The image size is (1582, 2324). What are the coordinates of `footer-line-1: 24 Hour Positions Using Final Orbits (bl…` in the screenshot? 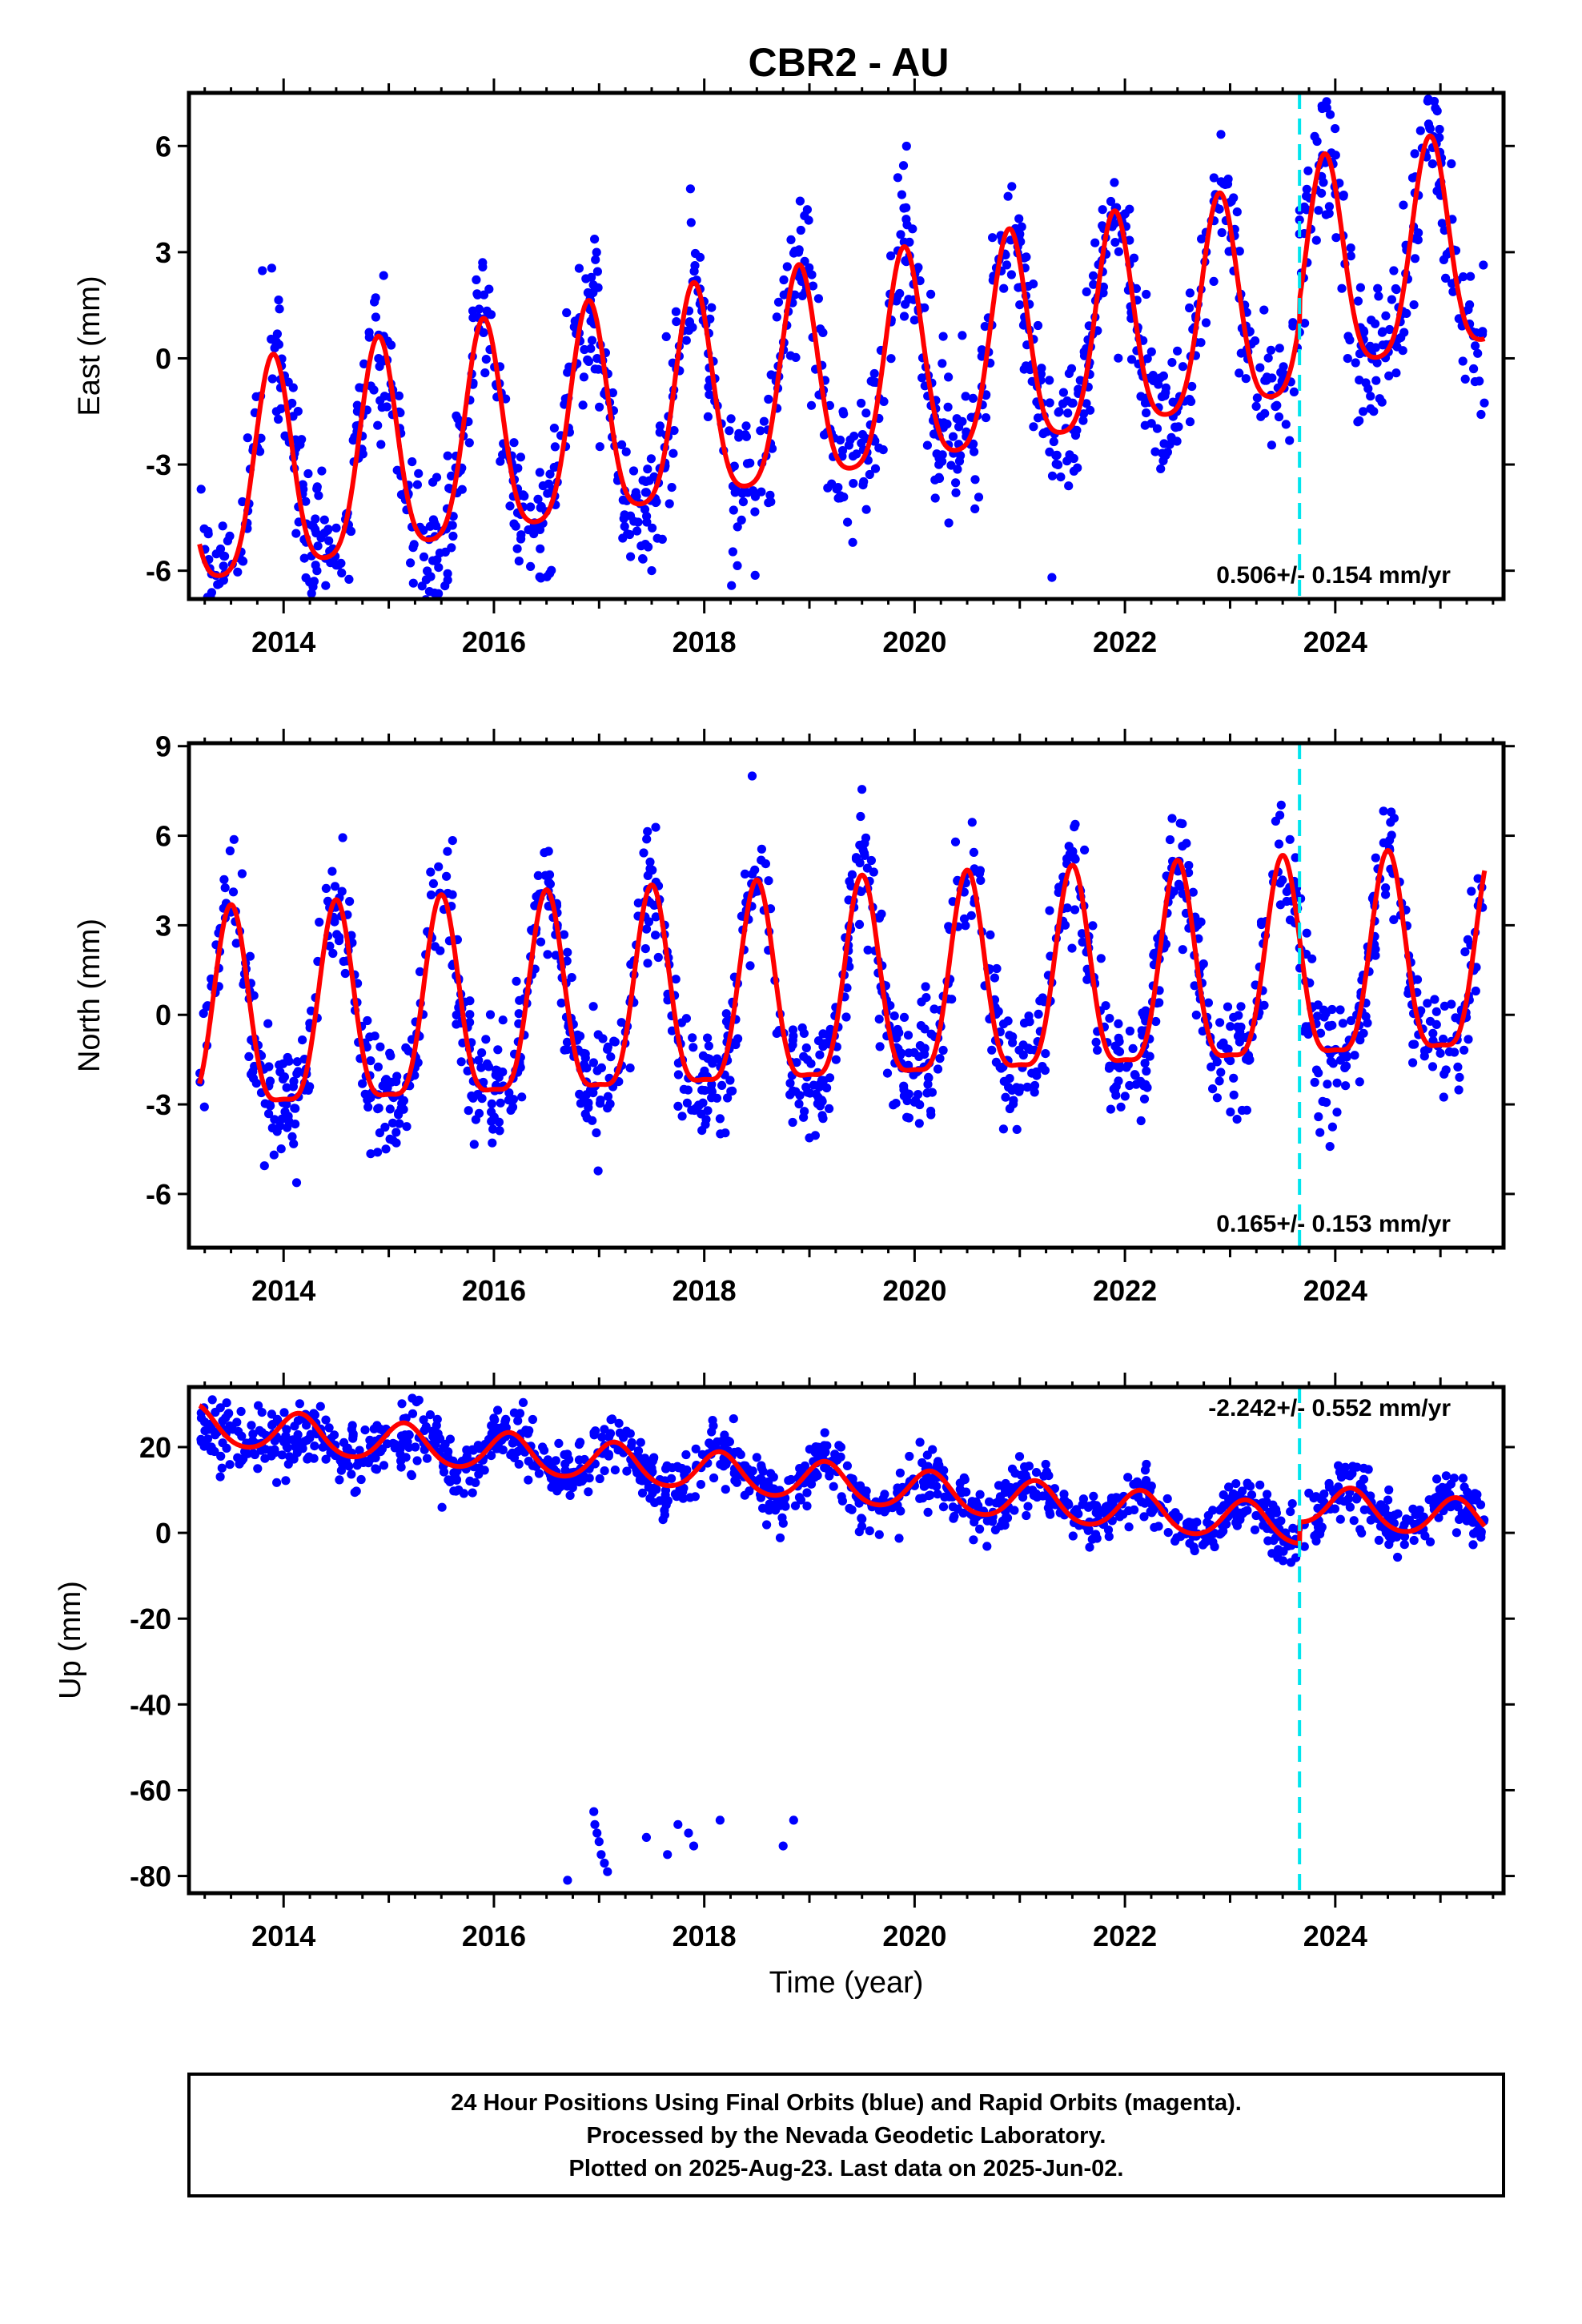 It's located at (847, 2103).